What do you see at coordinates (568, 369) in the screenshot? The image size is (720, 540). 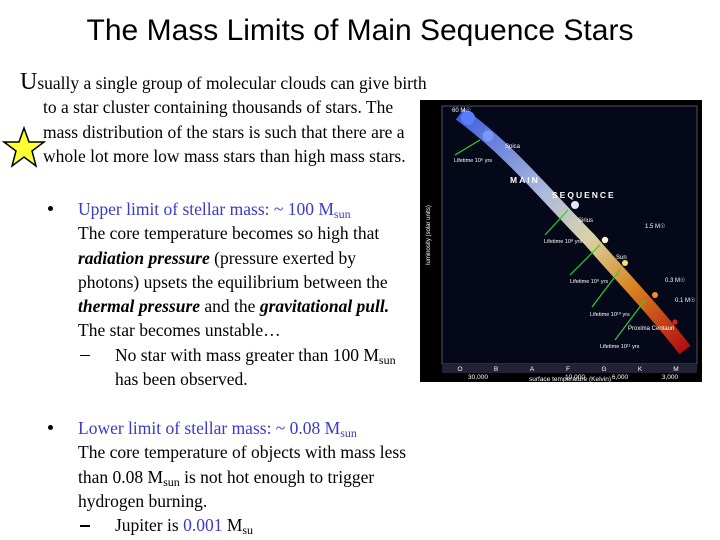 I see `diagram-label: F` at bounding box center [568, 369].